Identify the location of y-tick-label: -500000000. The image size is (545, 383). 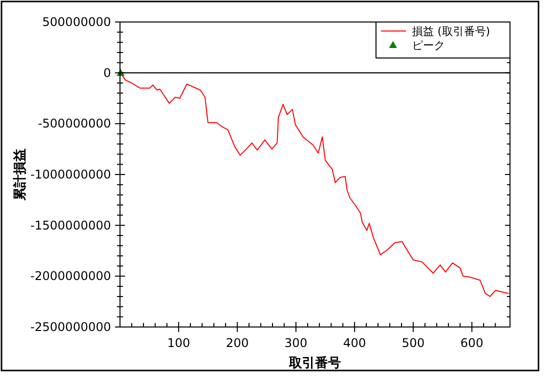
(74, 123).